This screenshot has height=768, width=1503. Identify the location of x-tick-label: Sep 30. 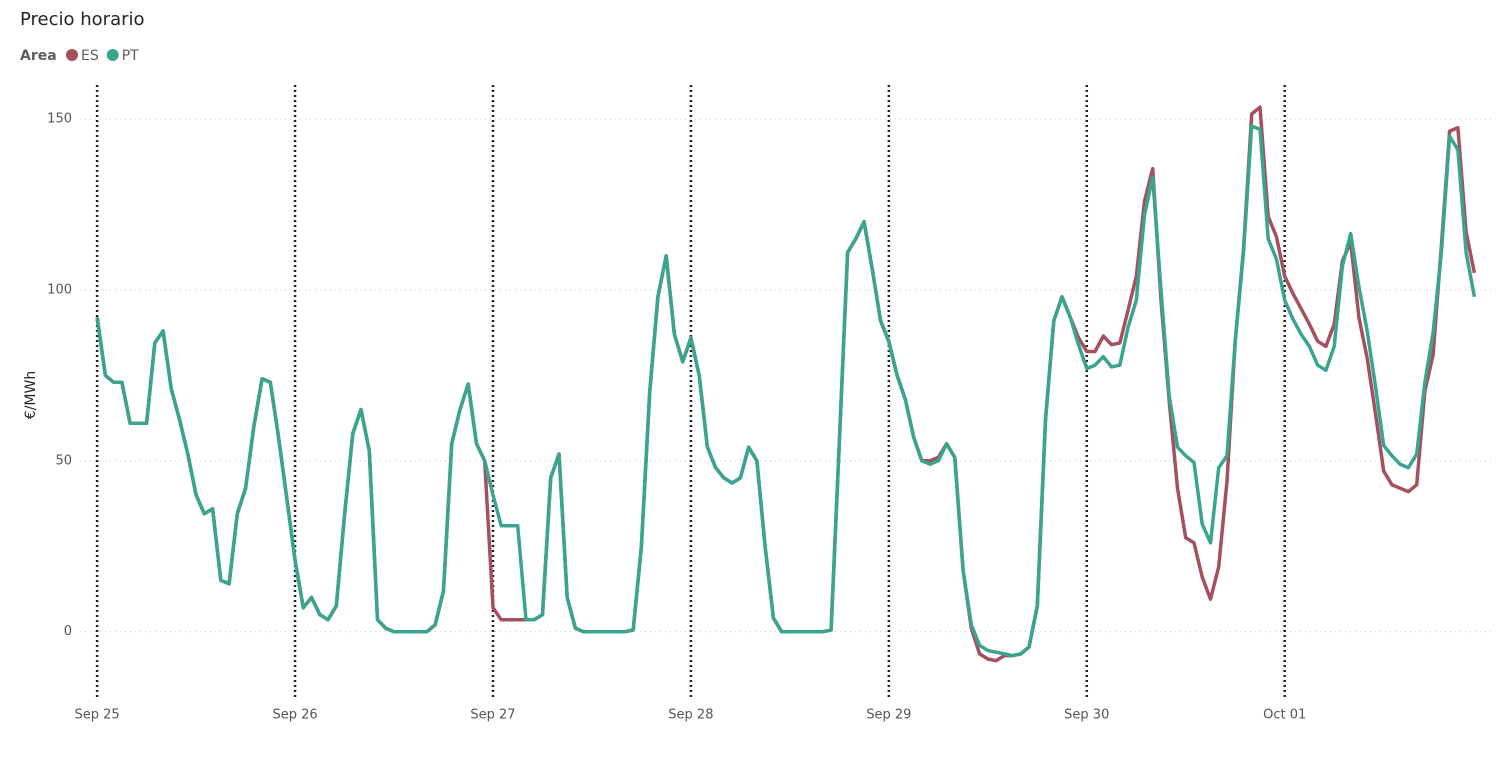
(1086, 715).